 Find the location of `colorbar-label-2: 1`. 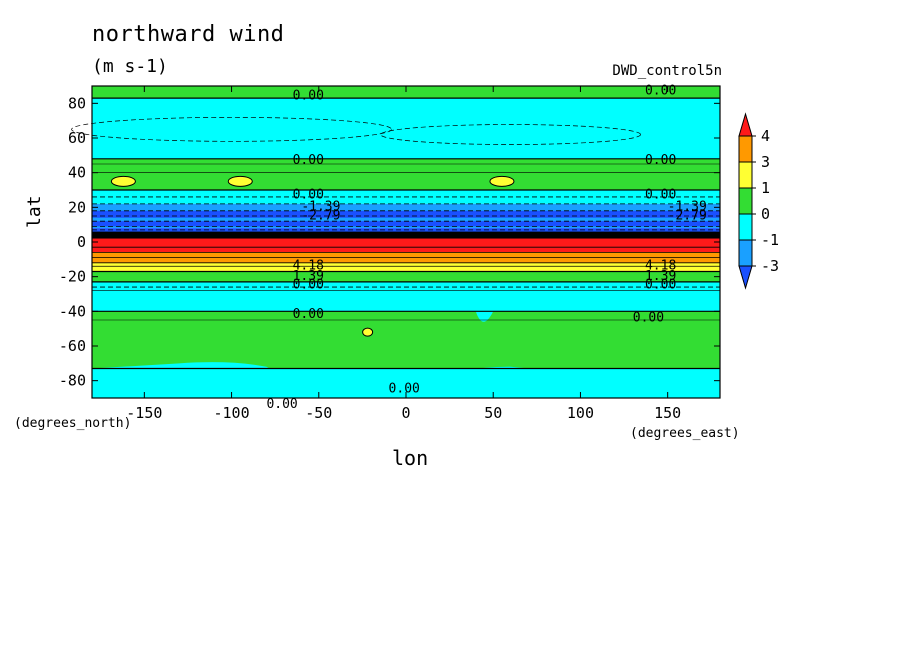

colorbar-label-2: 1 is located at coordinates (765, 188).